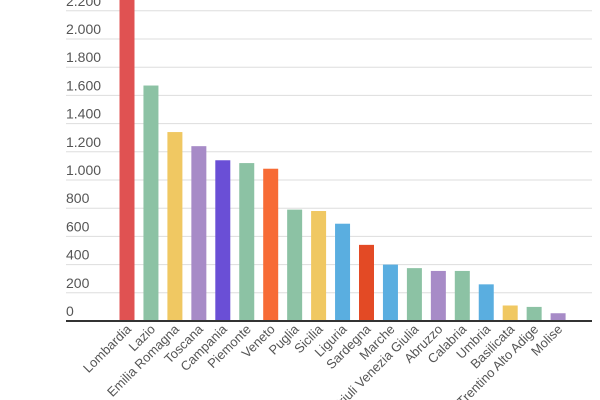 The width and height of the screenshot is (600, 400). Describe the element at coordinates (83, 170) in the screenshot. I see `y-tick-label: 1.000` at that location.